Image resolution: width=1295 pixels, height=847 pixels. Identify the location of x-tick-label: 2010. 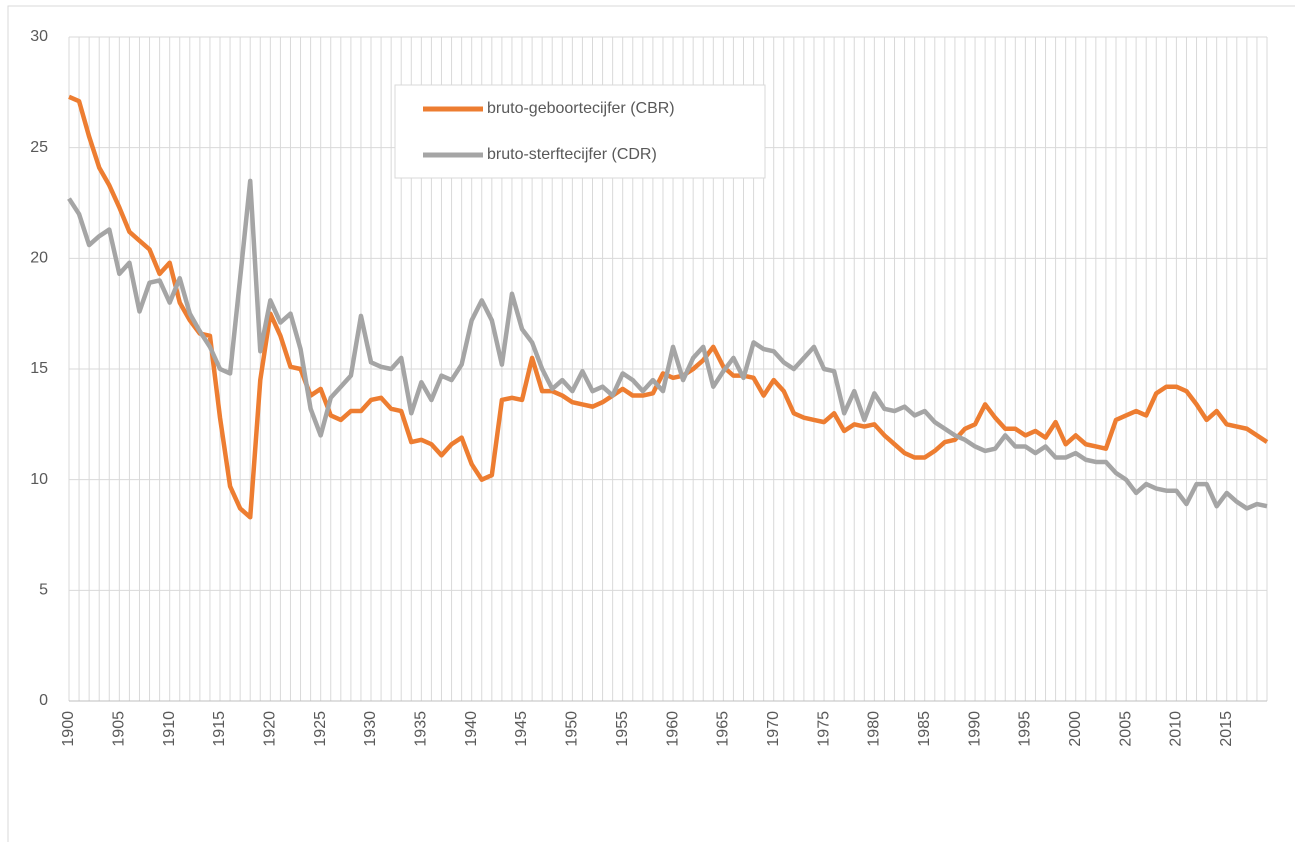
(1176, 729).